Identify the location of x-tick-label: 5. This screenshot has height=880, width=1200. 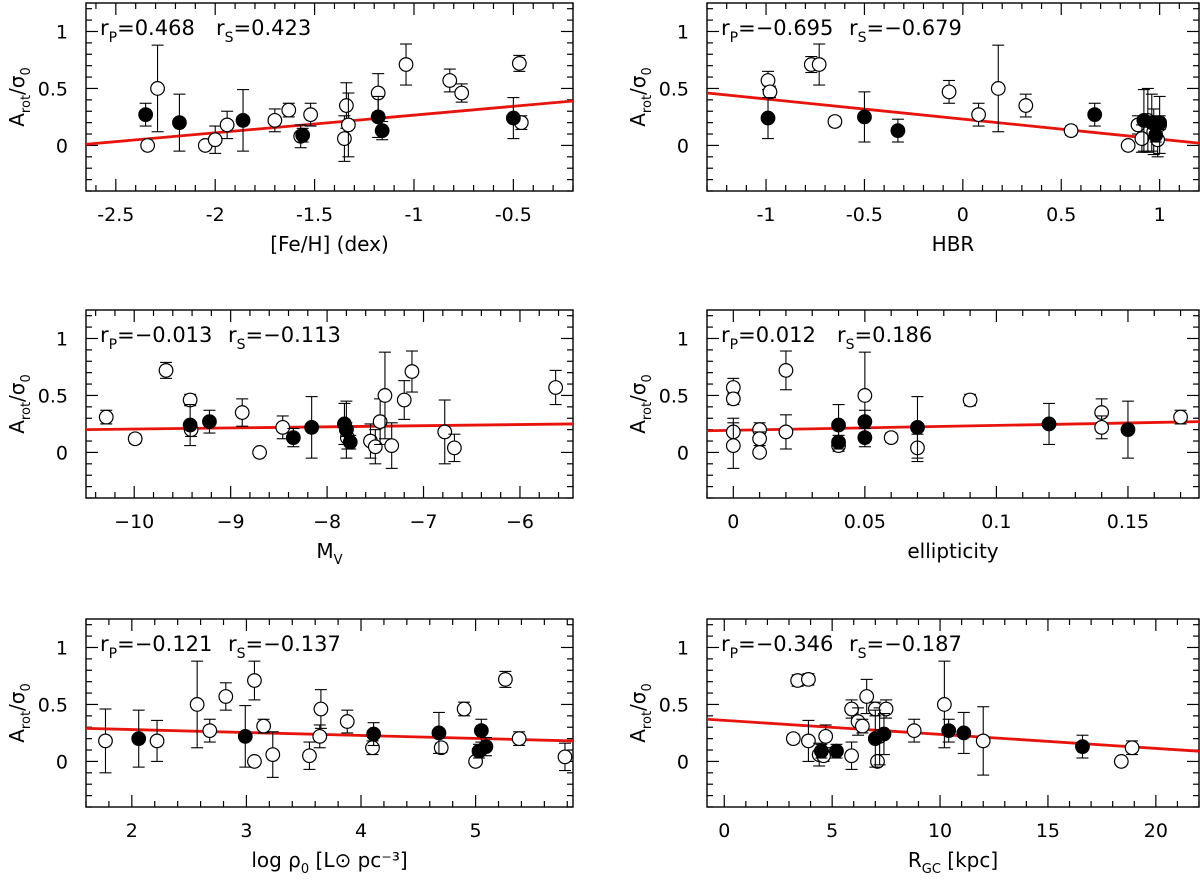
(476, 831).